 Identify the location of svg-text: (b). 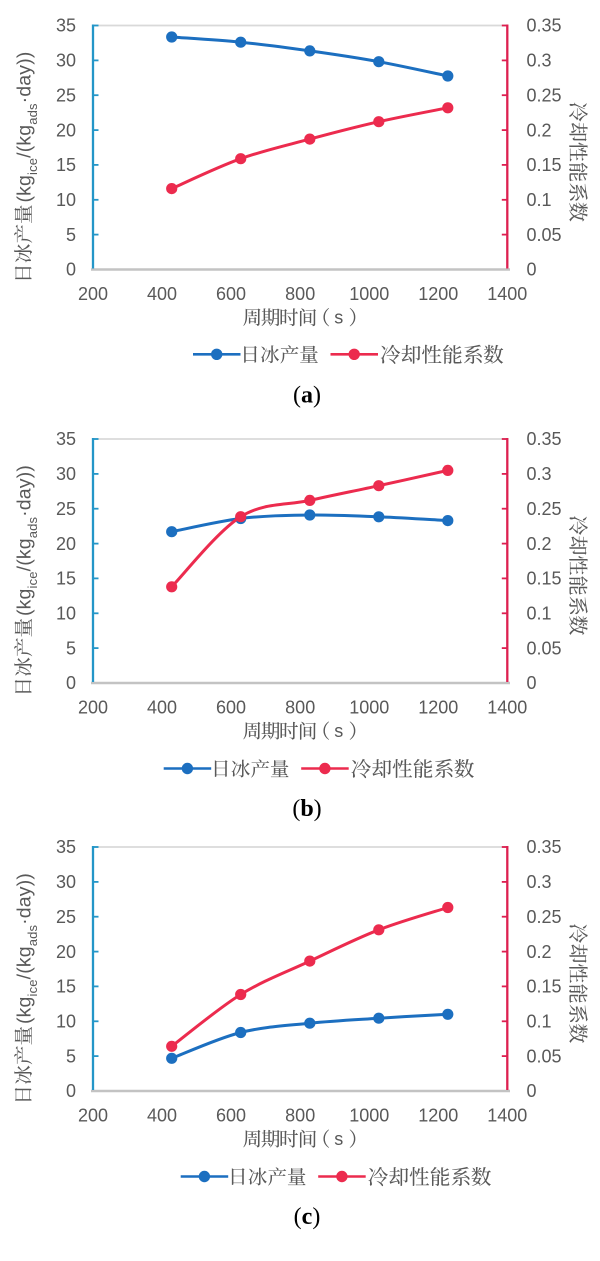
(306, 809).